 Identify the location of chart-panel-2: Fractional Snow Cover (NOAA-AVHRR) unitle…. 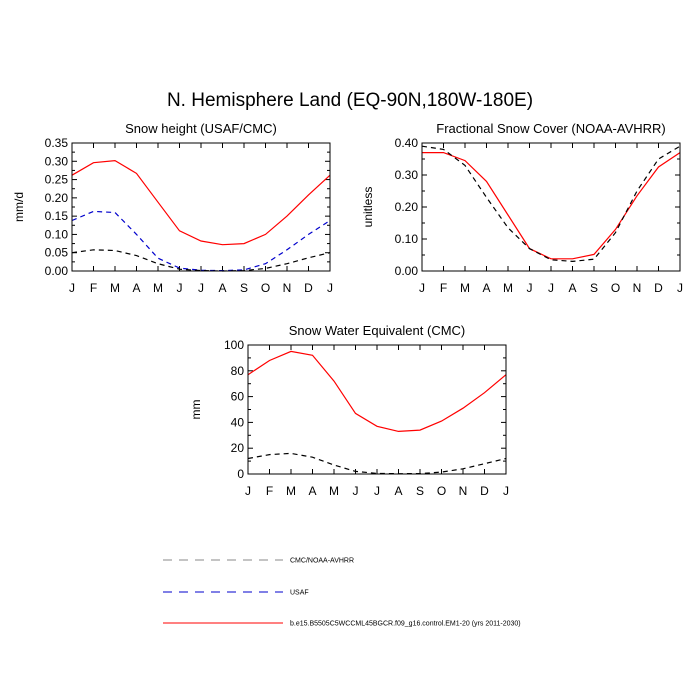
(522, 208).